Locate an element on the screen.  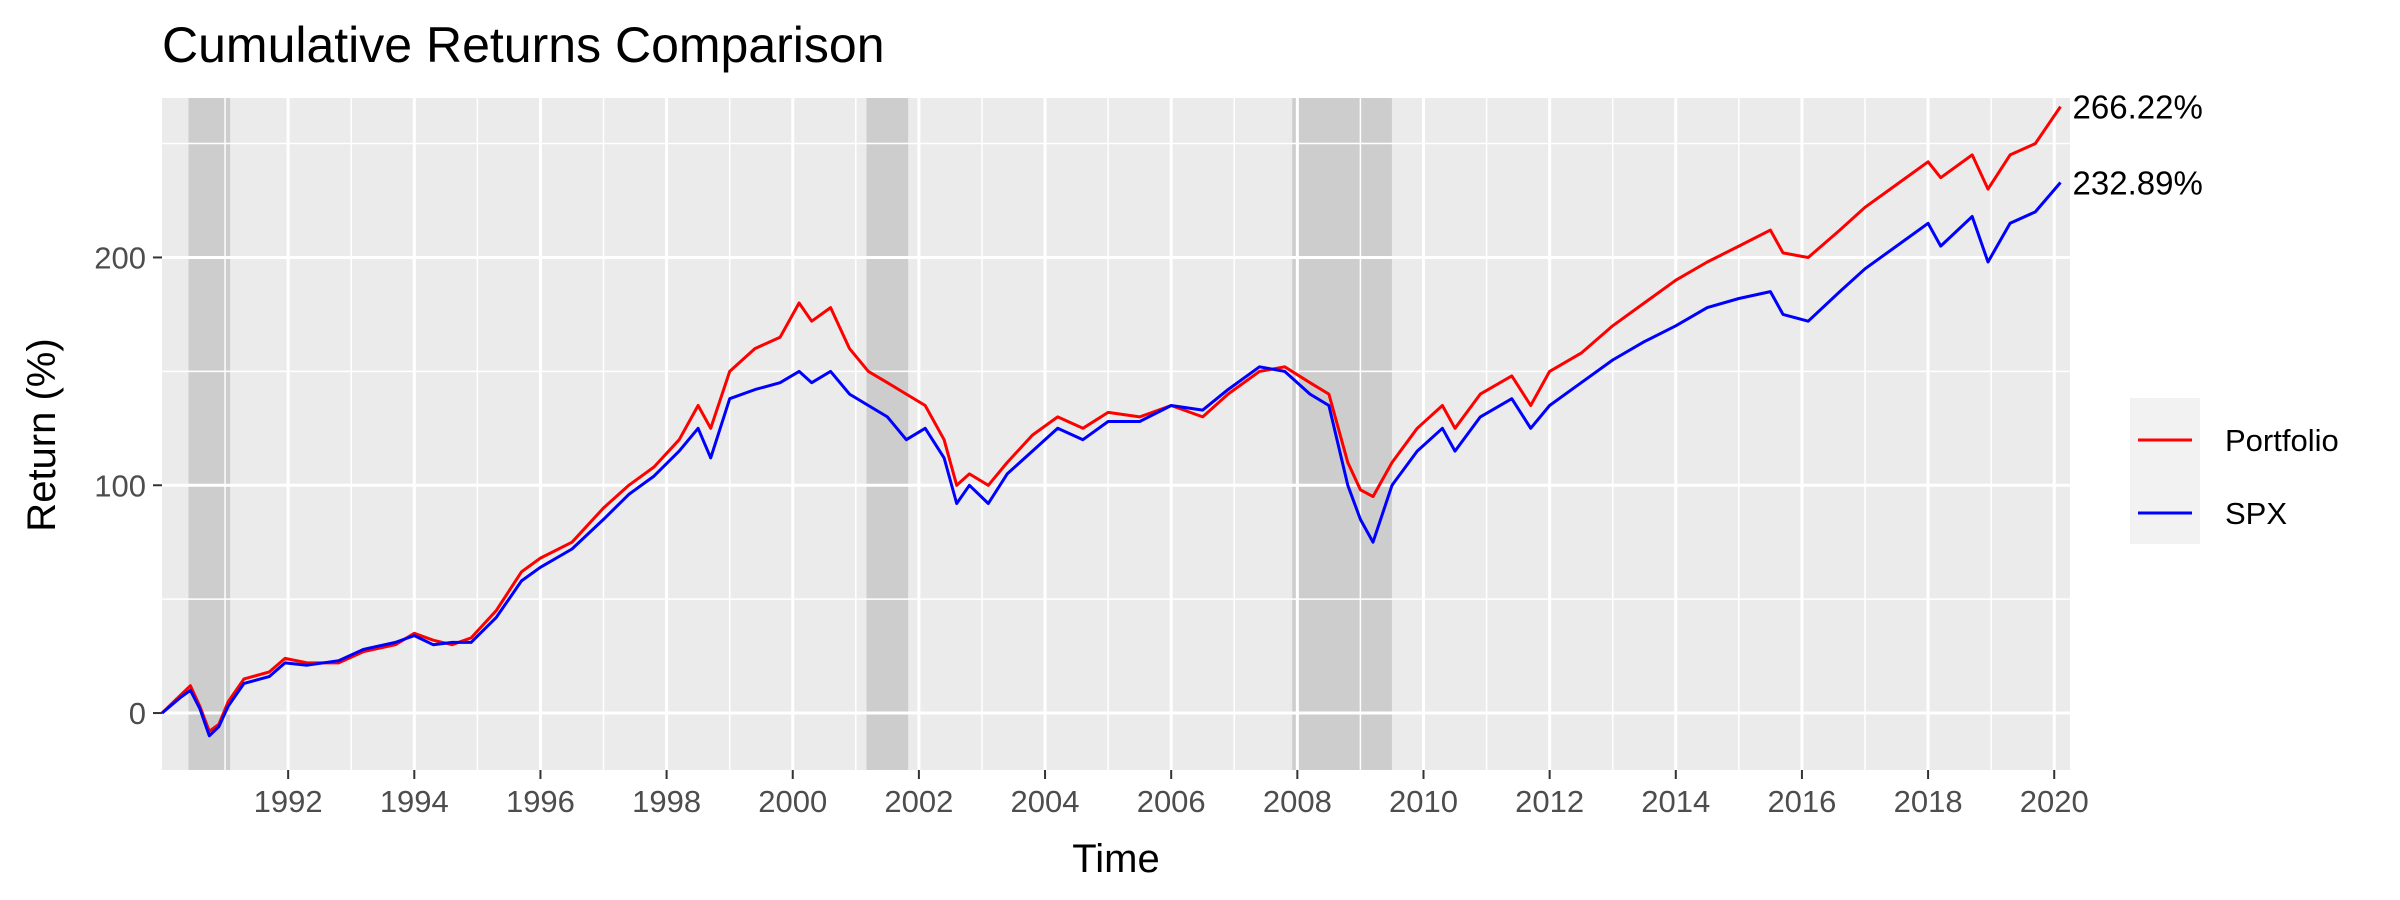
x-tick-label: 2020 is located at coordinates (2054, 801).